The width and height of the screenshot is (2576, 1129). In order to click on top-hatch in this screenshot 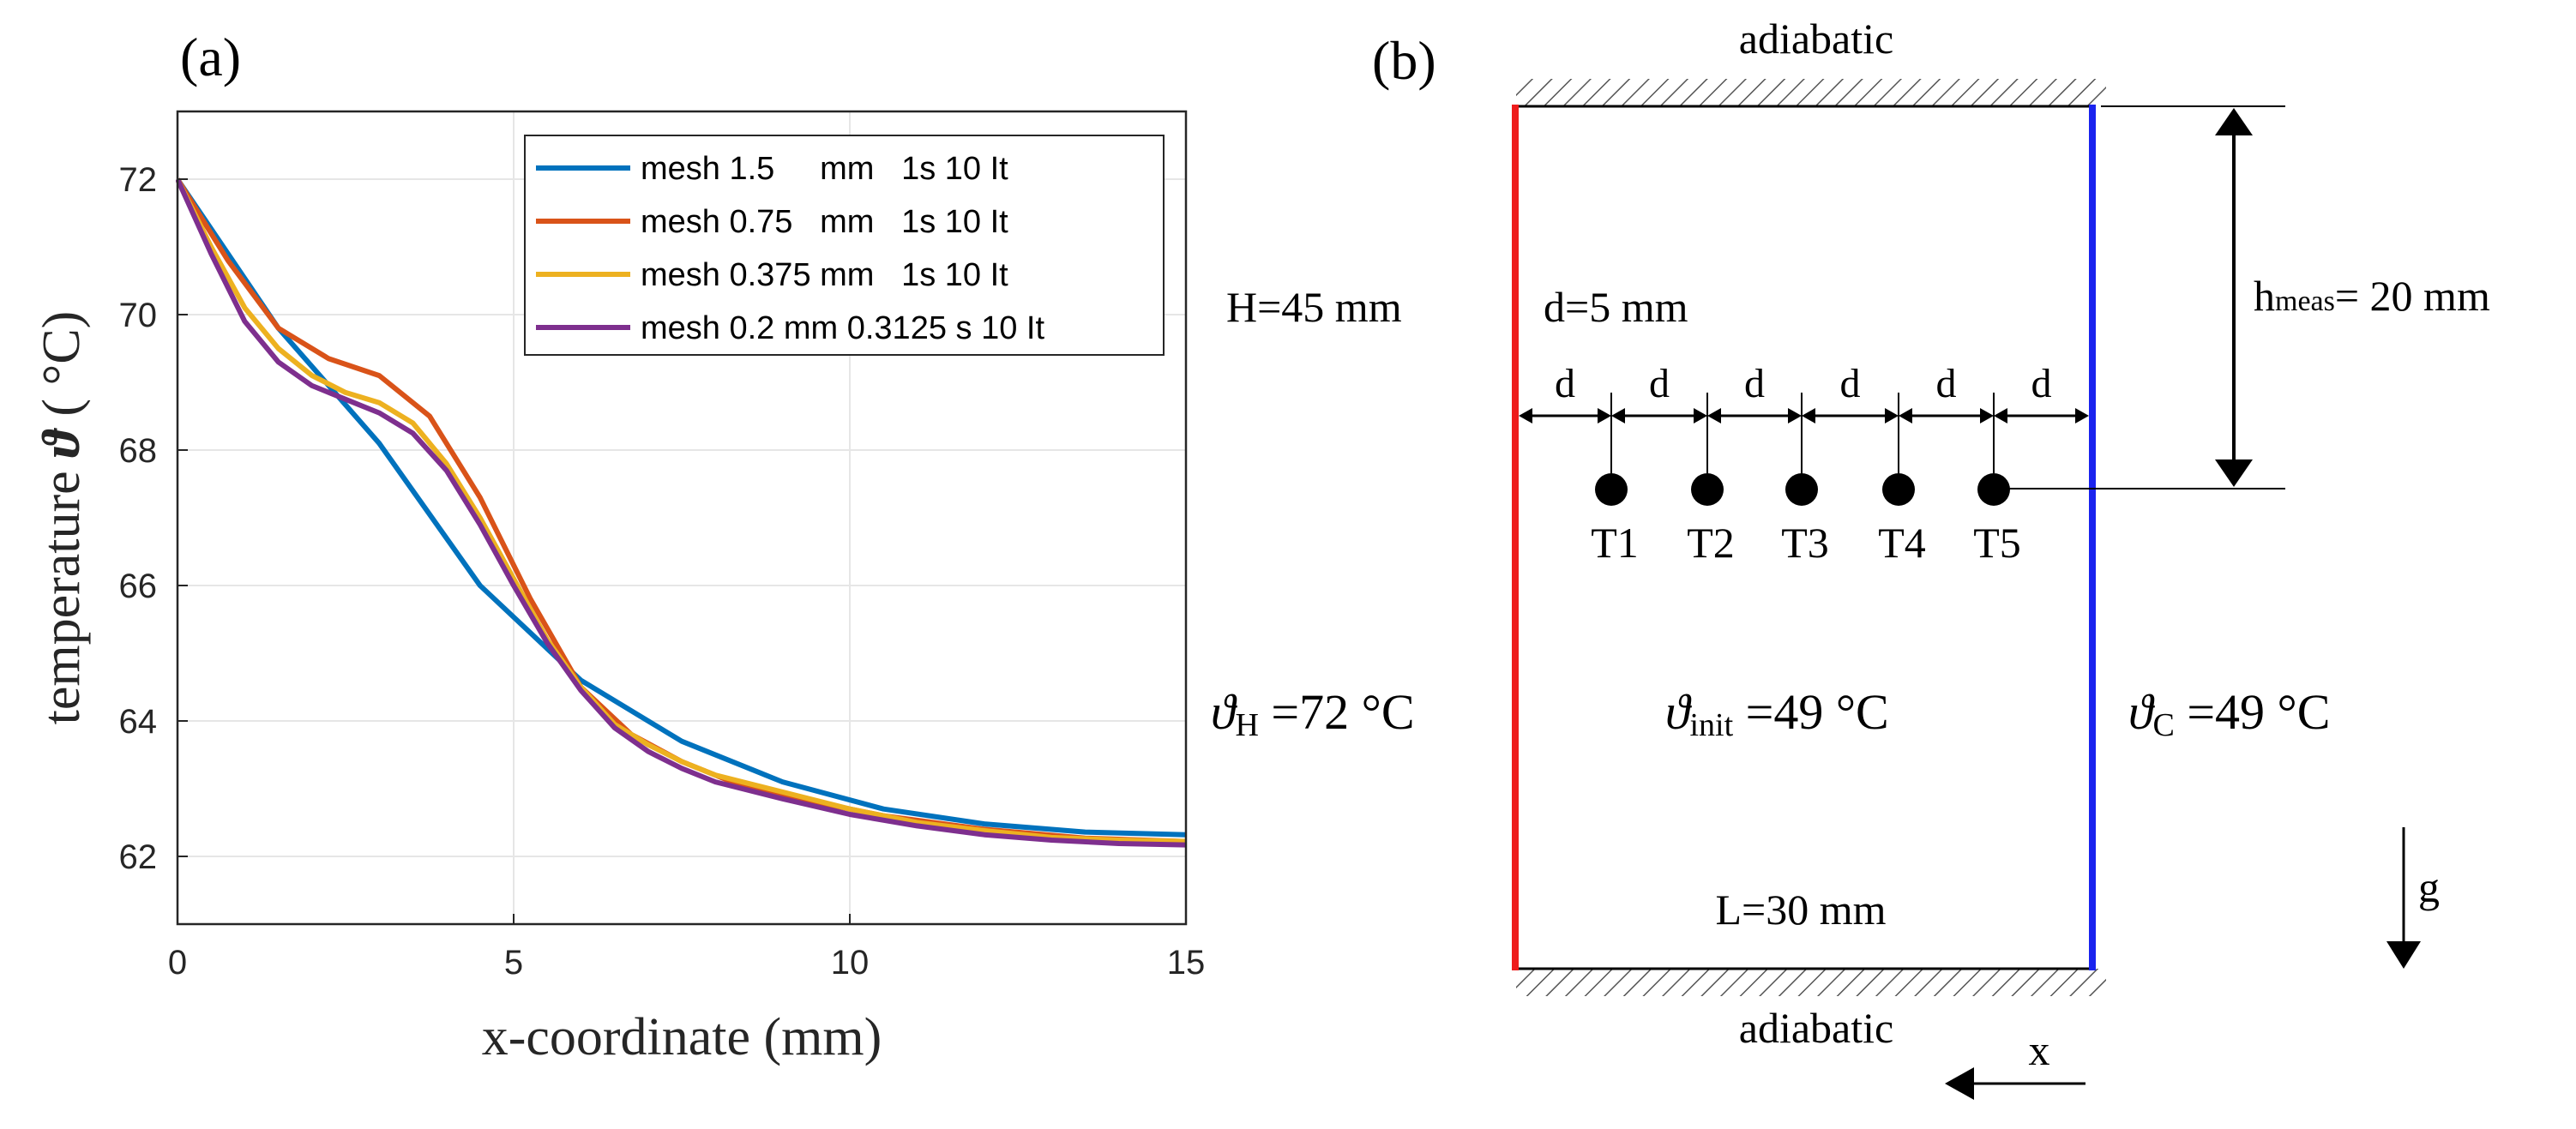, I will do `click(1811, 92)`.